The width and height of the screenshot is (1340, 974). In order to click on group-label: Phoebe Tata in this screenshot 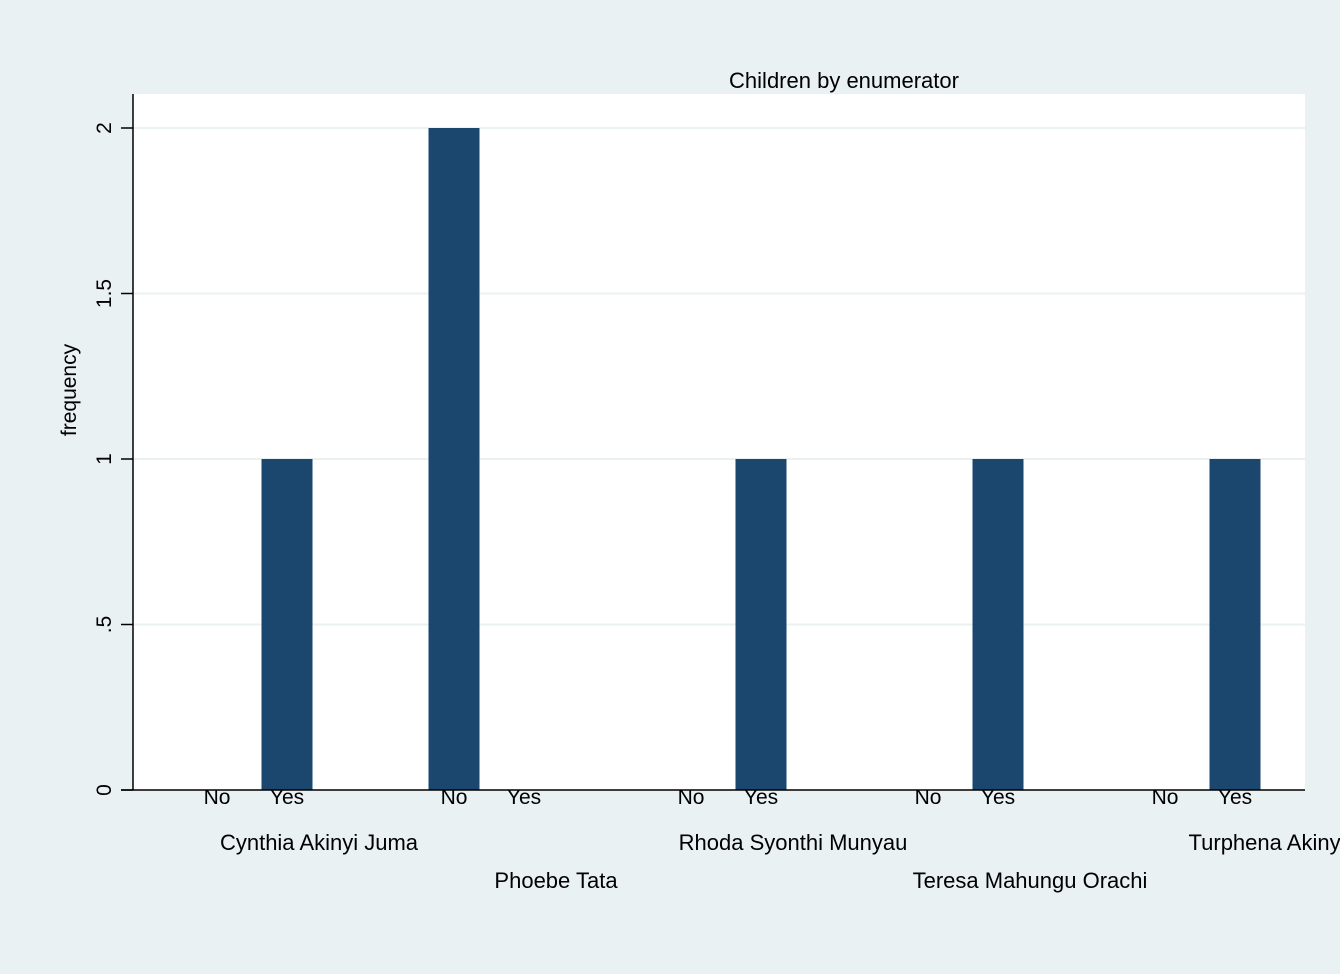, I will do `click(556, 880)`.